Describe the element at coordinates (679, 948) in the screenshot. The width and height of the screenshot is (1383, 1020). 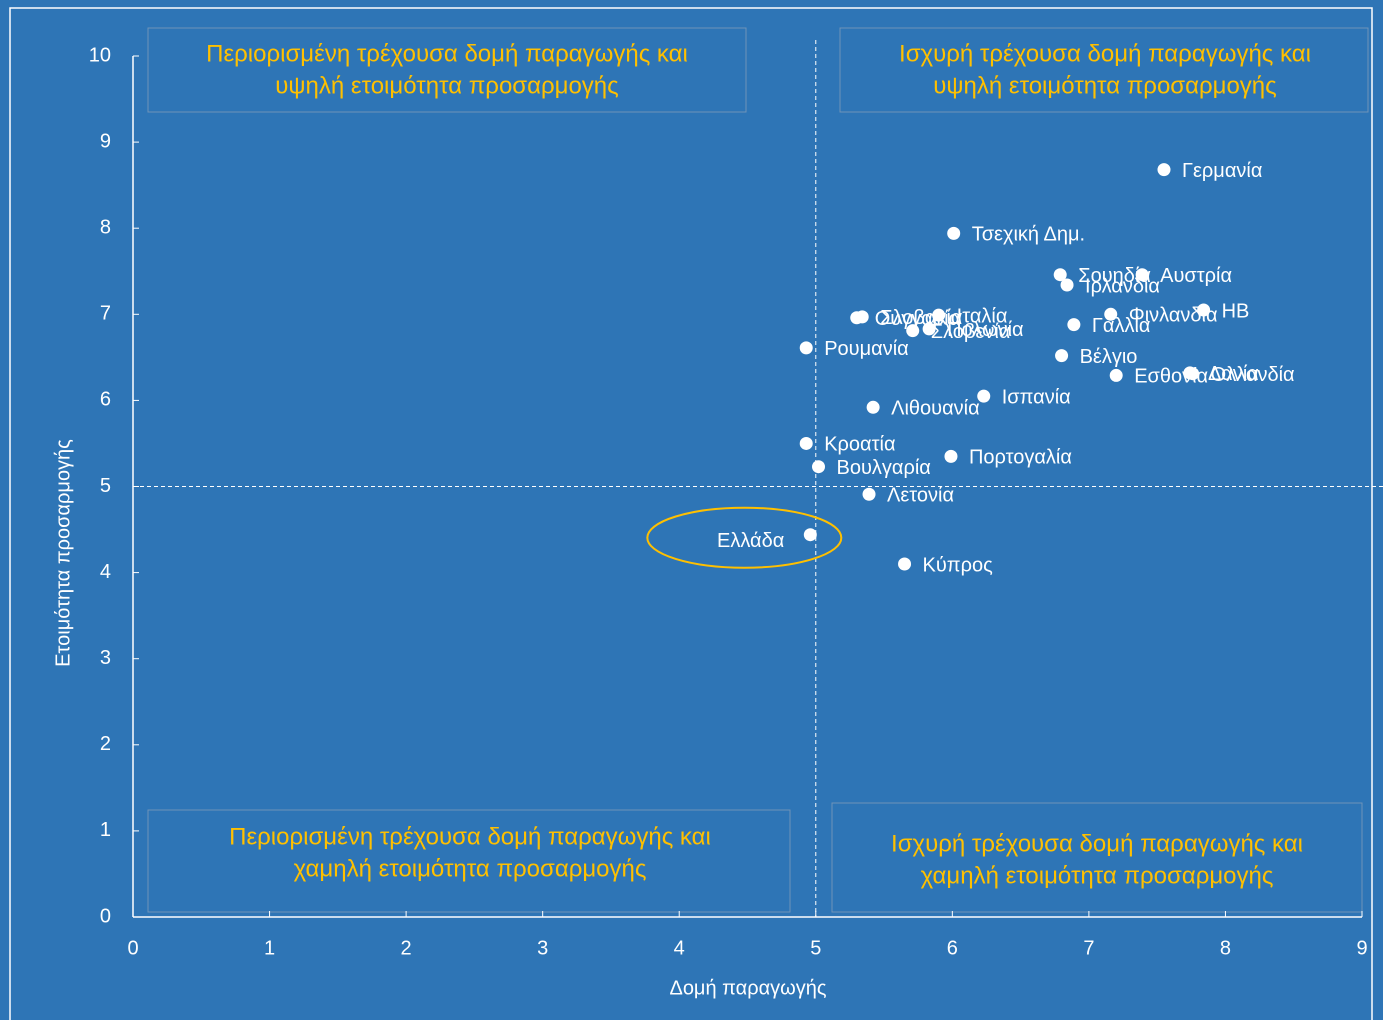
I see `x-tick-label: 4` at that location.